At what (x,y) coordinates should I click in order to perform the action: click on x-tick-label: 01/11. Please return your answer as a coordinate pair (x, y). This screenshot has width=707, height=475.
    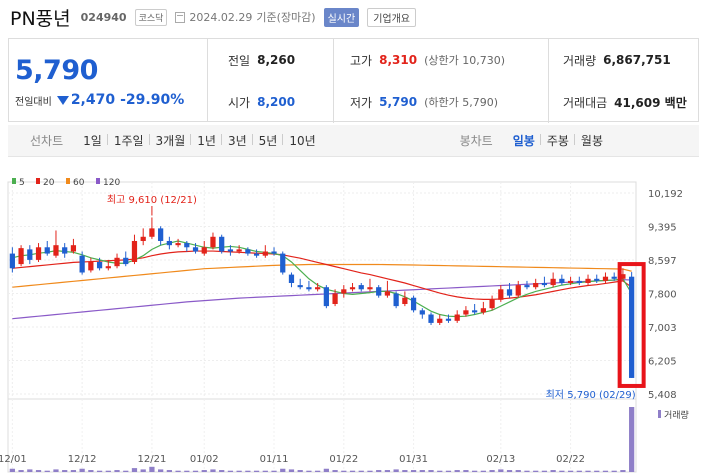
    Looking at the image, I should click on (274, 459).